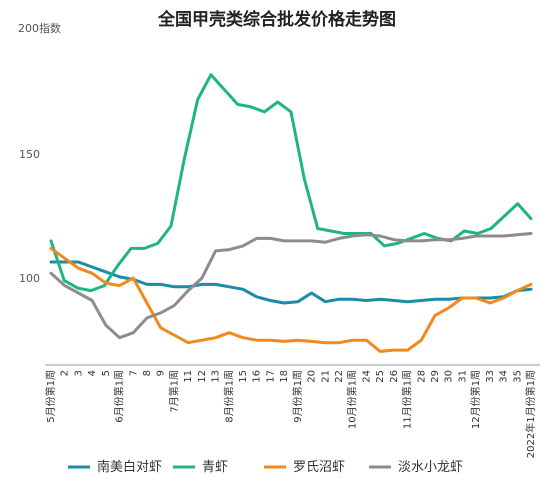  Describe the element at coordinates (407, 399) in the screenshot. I see `x-tick-label: 11月份第1周` at that location.